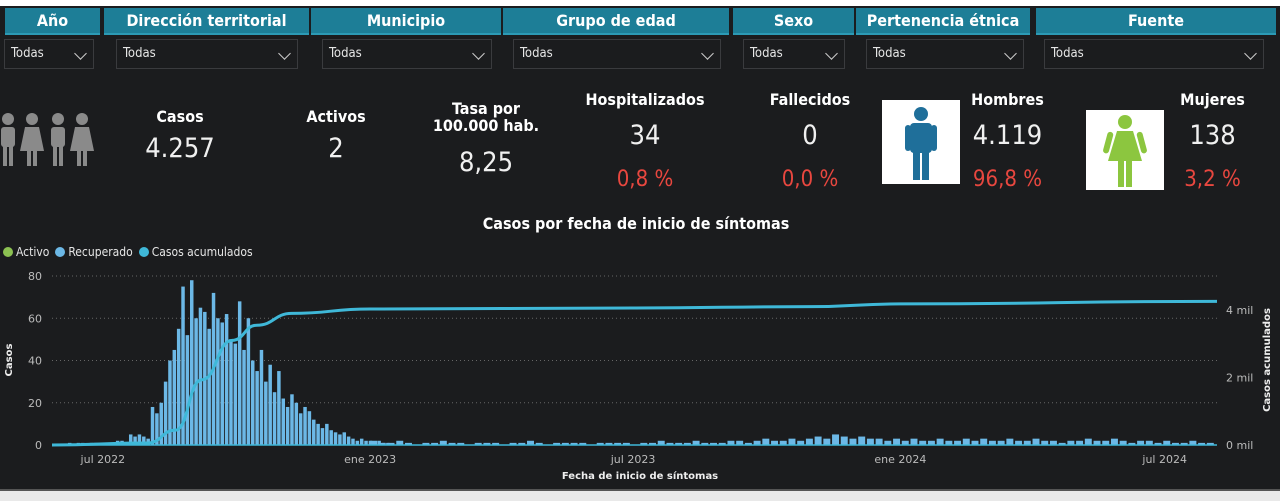 This screenshot has height=501, width=1280. Describe the element at coordinates (640, 3) in the screenshot. I see `top-strip` at that location.